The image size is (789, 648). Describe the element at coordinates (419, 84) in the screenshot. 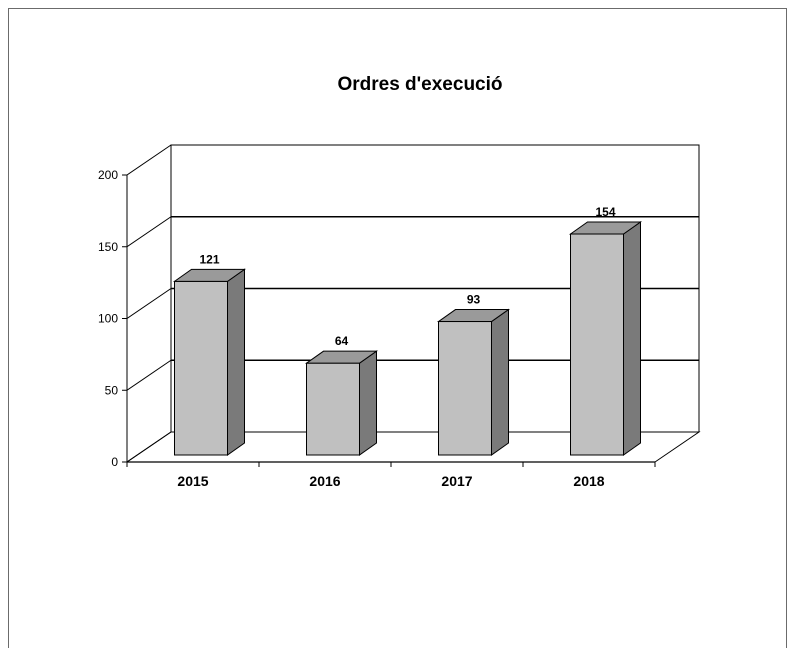

I see `chart-title: Ordres d'execució` at that location.